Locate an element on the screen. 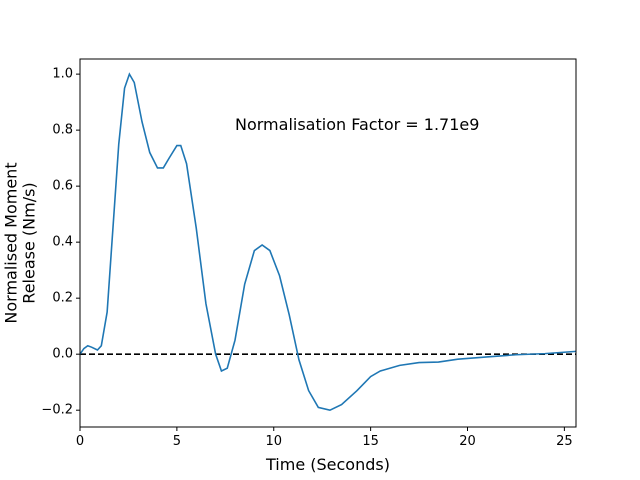 The image size is (640, 480). x-tick-label: 25 is located at coordinates (564, 441).